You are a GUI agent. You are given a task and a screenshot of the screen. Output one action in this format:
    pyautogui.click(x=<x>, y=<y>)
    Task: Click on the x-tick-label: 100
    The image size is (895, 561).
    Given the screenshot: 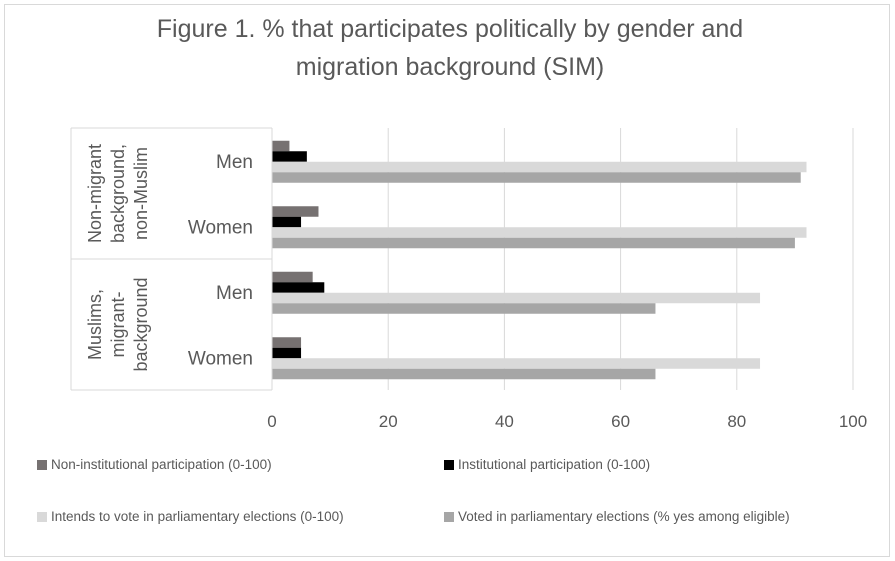 What is the action you would take?
    pyautogui.click(x=853, y=421)
    